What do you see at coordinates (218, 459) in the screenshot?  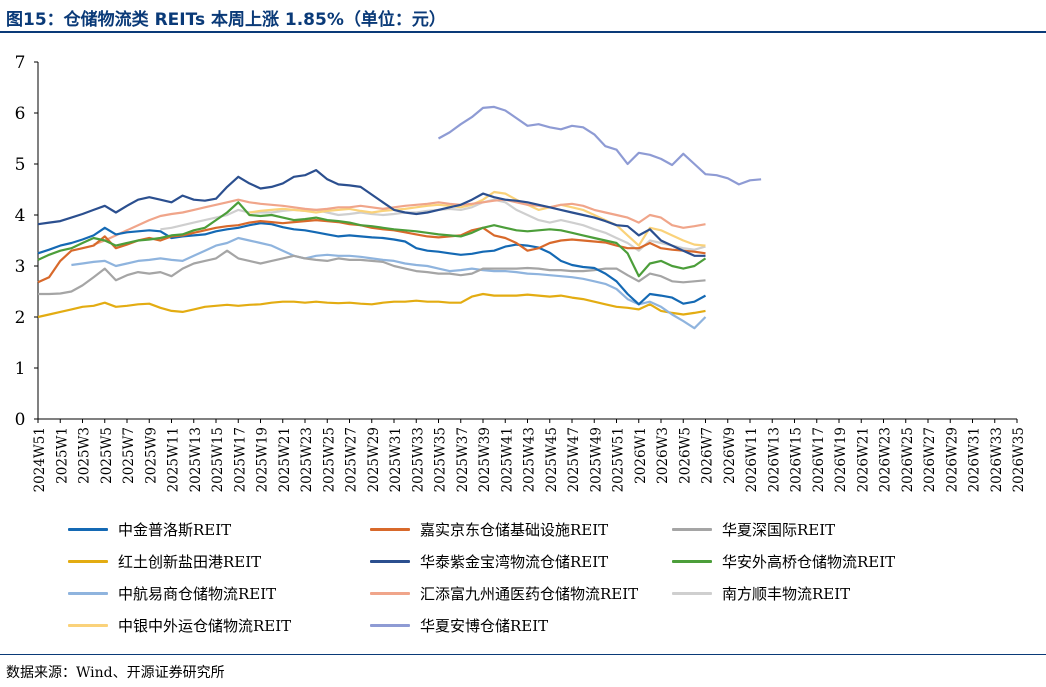 I see `x-tick-label: 2025W15` at bounding box center [218, 459].